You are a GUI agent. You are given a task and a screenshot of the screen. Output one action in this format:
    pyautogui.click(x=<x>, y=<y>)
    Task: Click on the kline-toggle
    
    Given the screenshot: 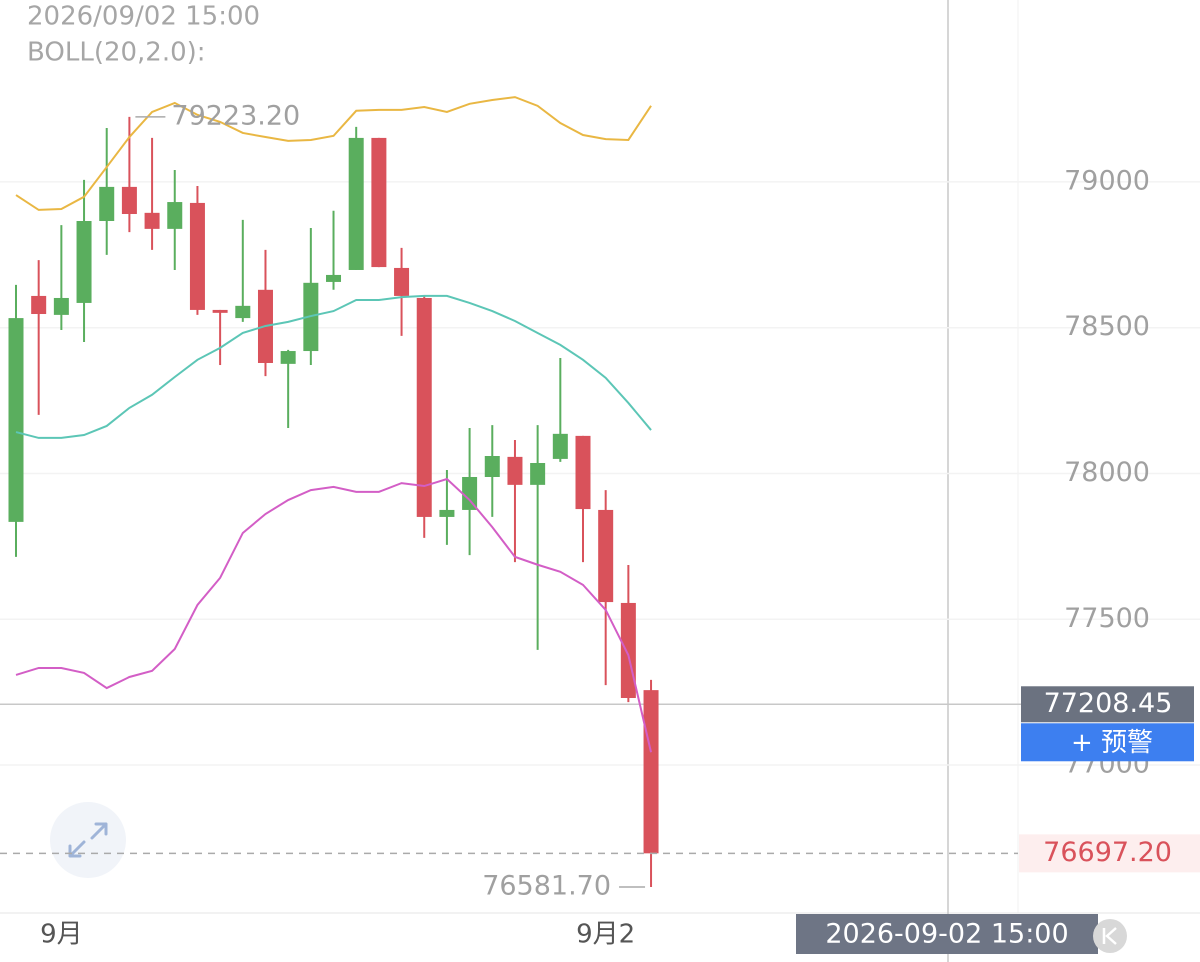 What is the action you would take?
    pyautogui.click(x=1110, y=936)
    